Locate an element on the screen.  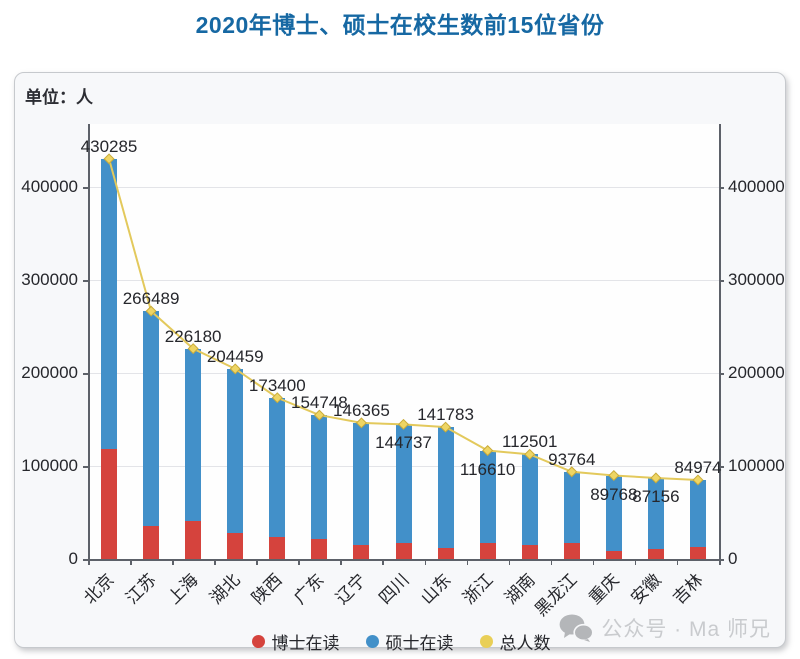
y-axis-label-left: 400000 is located at coordinates (49, 186).